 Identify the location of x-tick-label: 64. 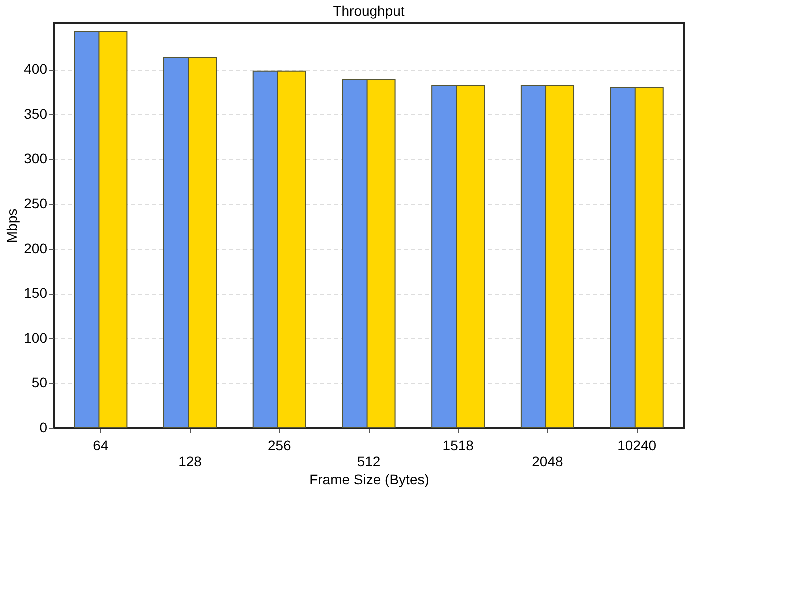
(101, 446).